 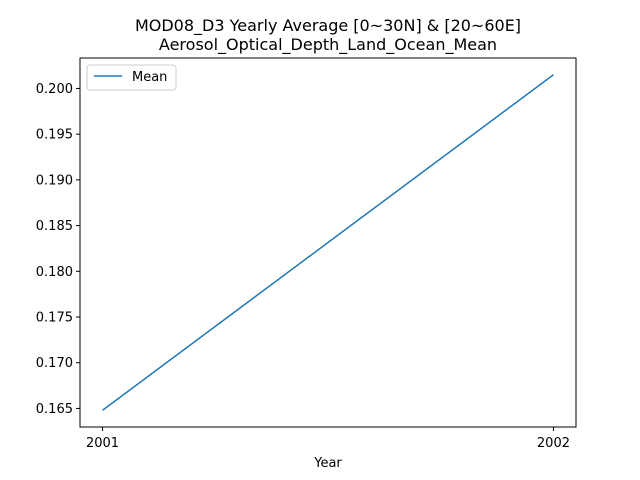 I want to click on x-tick-label: 2001, so click(x=102, y=443).